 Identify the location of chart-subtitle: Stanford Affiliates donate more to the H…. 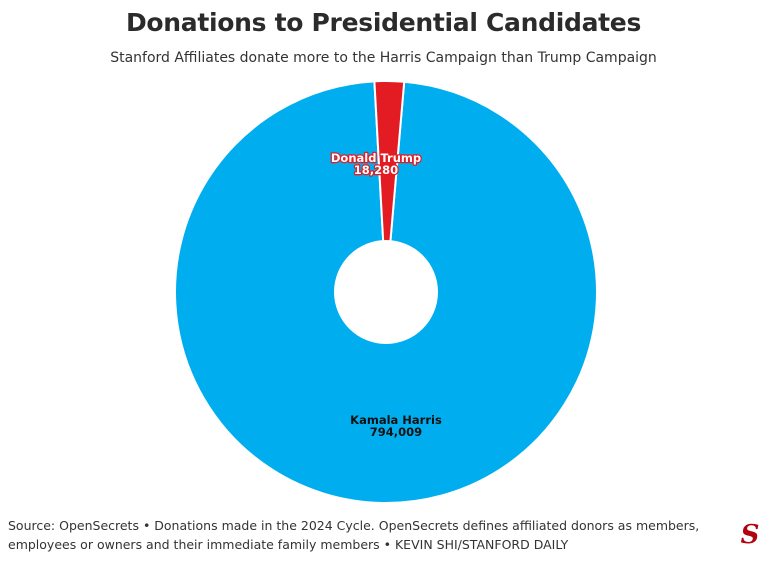
(383, 58).